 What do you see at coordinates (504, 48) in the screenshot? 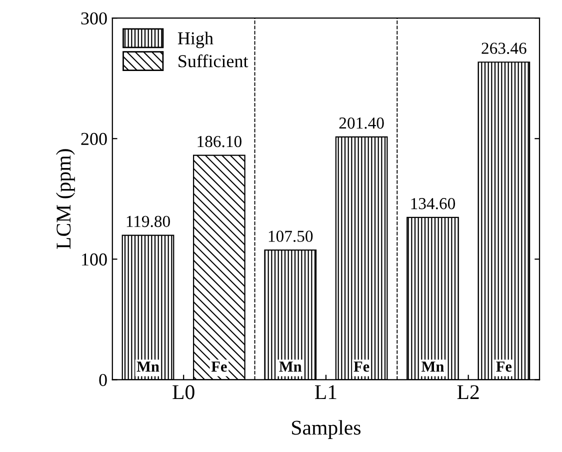
I see `data-label: 263.46` at bounding box center [504, 48].